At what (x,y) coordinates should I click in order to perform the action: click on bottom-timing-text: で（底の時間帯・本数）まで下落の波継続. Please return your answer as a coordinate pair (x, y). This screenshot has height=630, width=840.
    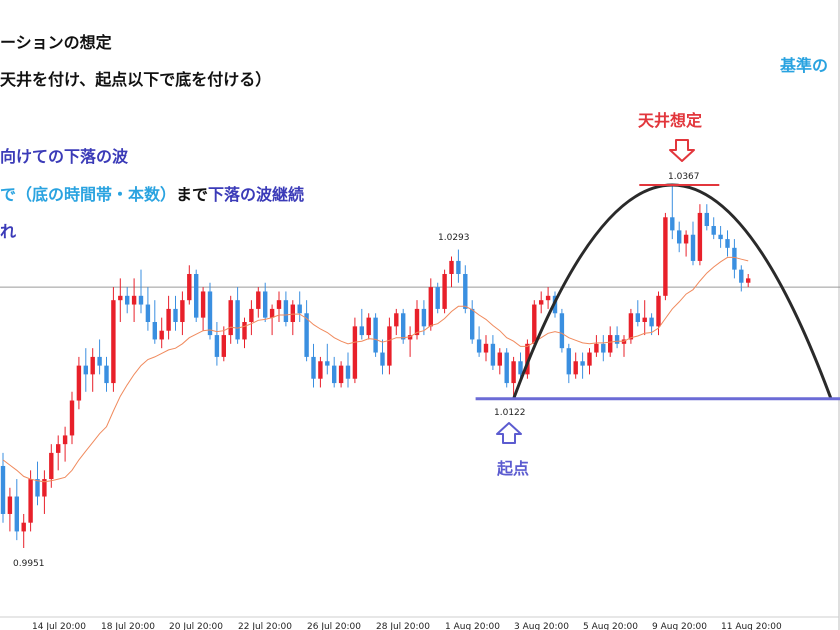
    Looking at the image, I should click on (152, 193).